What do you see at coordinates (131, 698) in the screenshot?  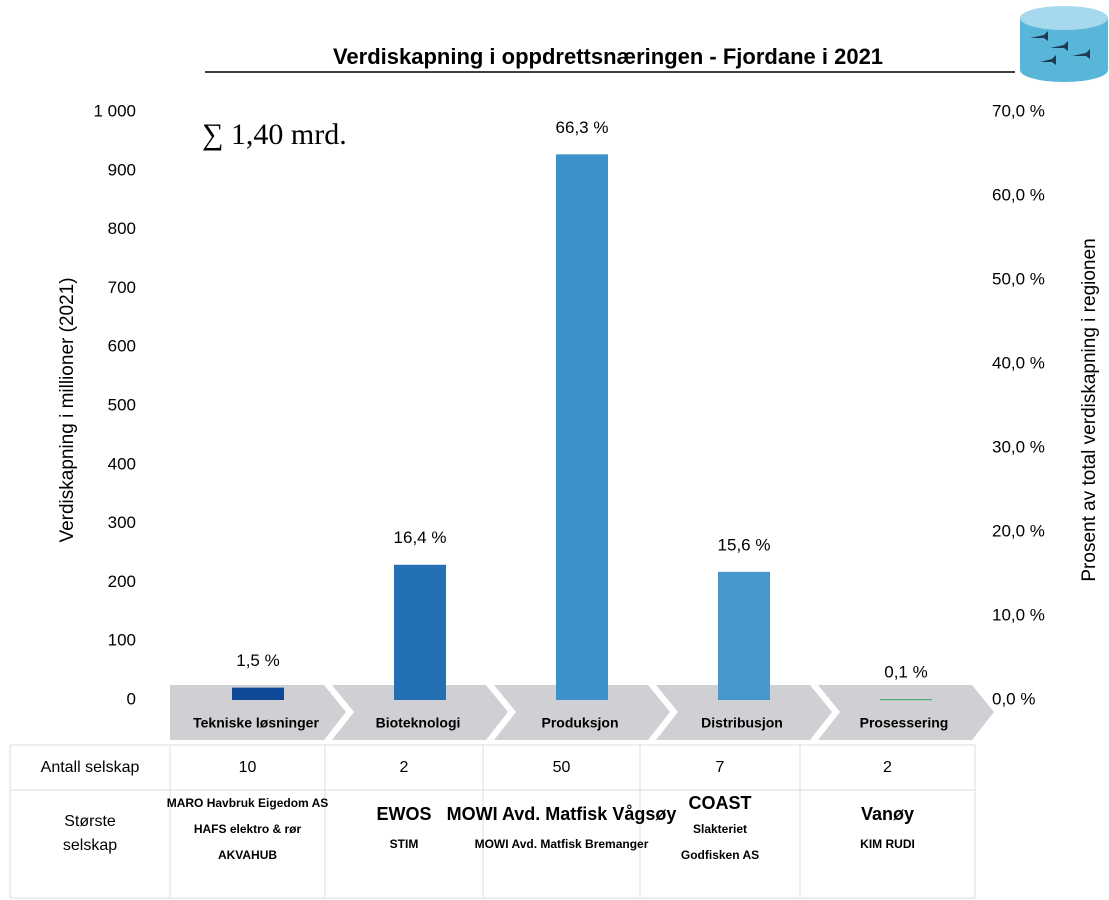 I see `y-tick-label: 0` at bounding box center [131, 698].